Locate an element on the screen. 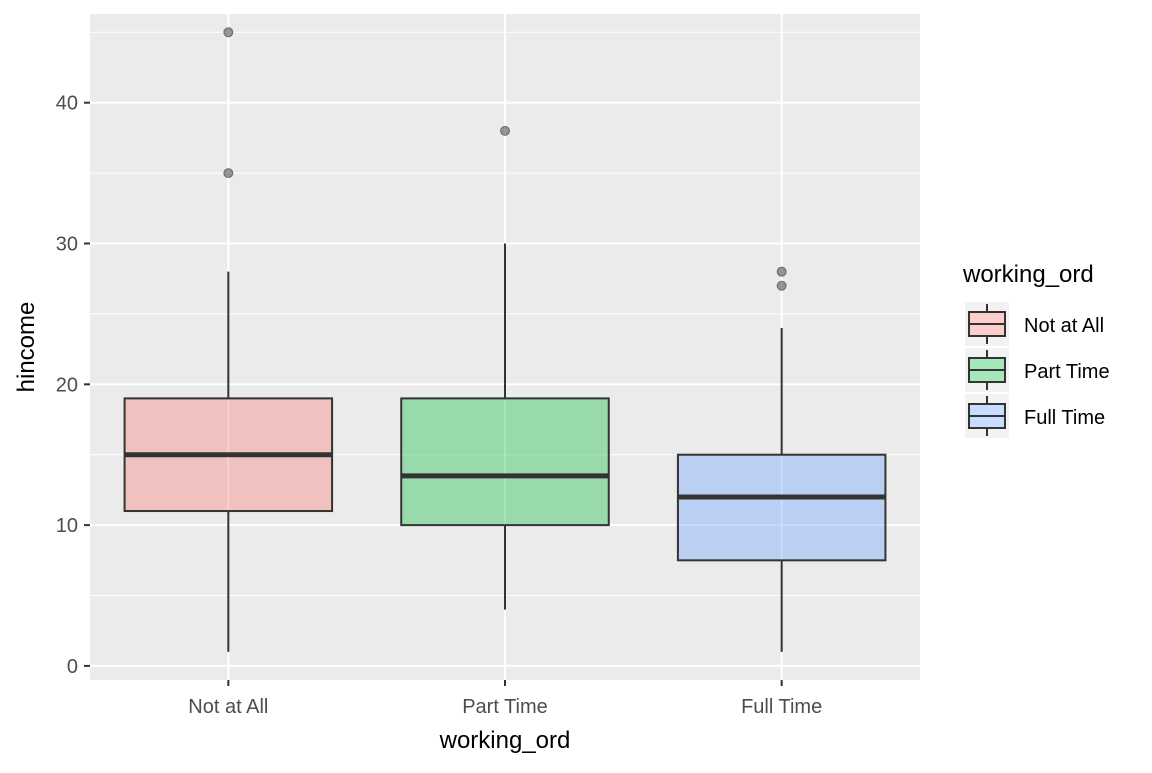 The width and height of the screenshot is (1152, 773). legend-item-label: Full Time is located at coordinates (1064, 418).